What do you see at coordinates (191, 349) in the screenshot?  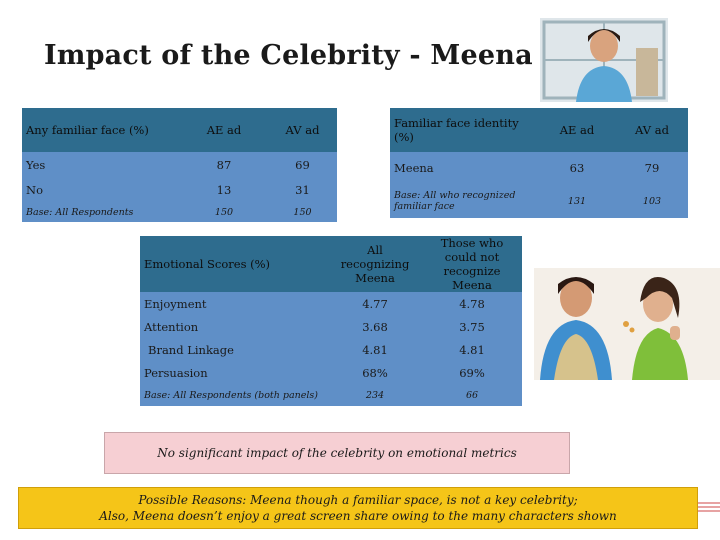 I see `row-label: Brand Linkage` at bounding box center [191, 349].